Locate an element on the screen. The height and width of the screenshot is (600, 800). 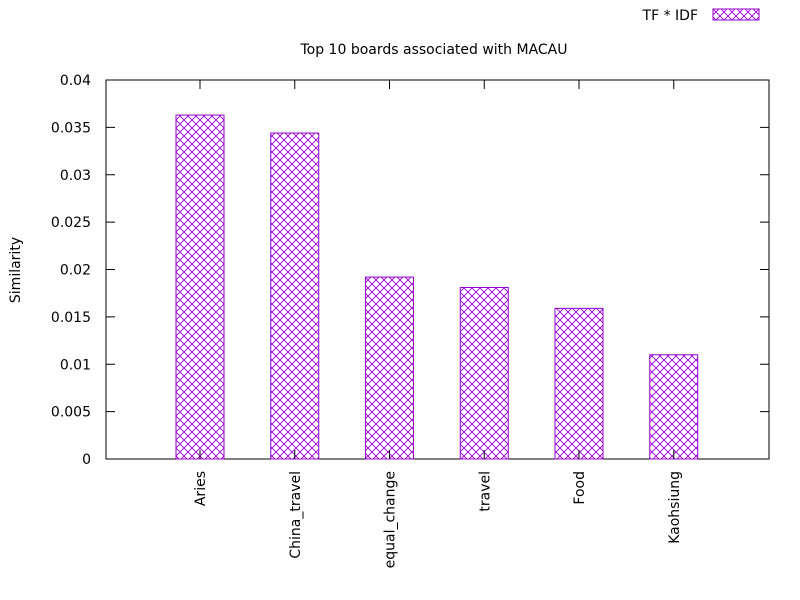
legend-label: TF * IDF is located at coordinates (670, 16).